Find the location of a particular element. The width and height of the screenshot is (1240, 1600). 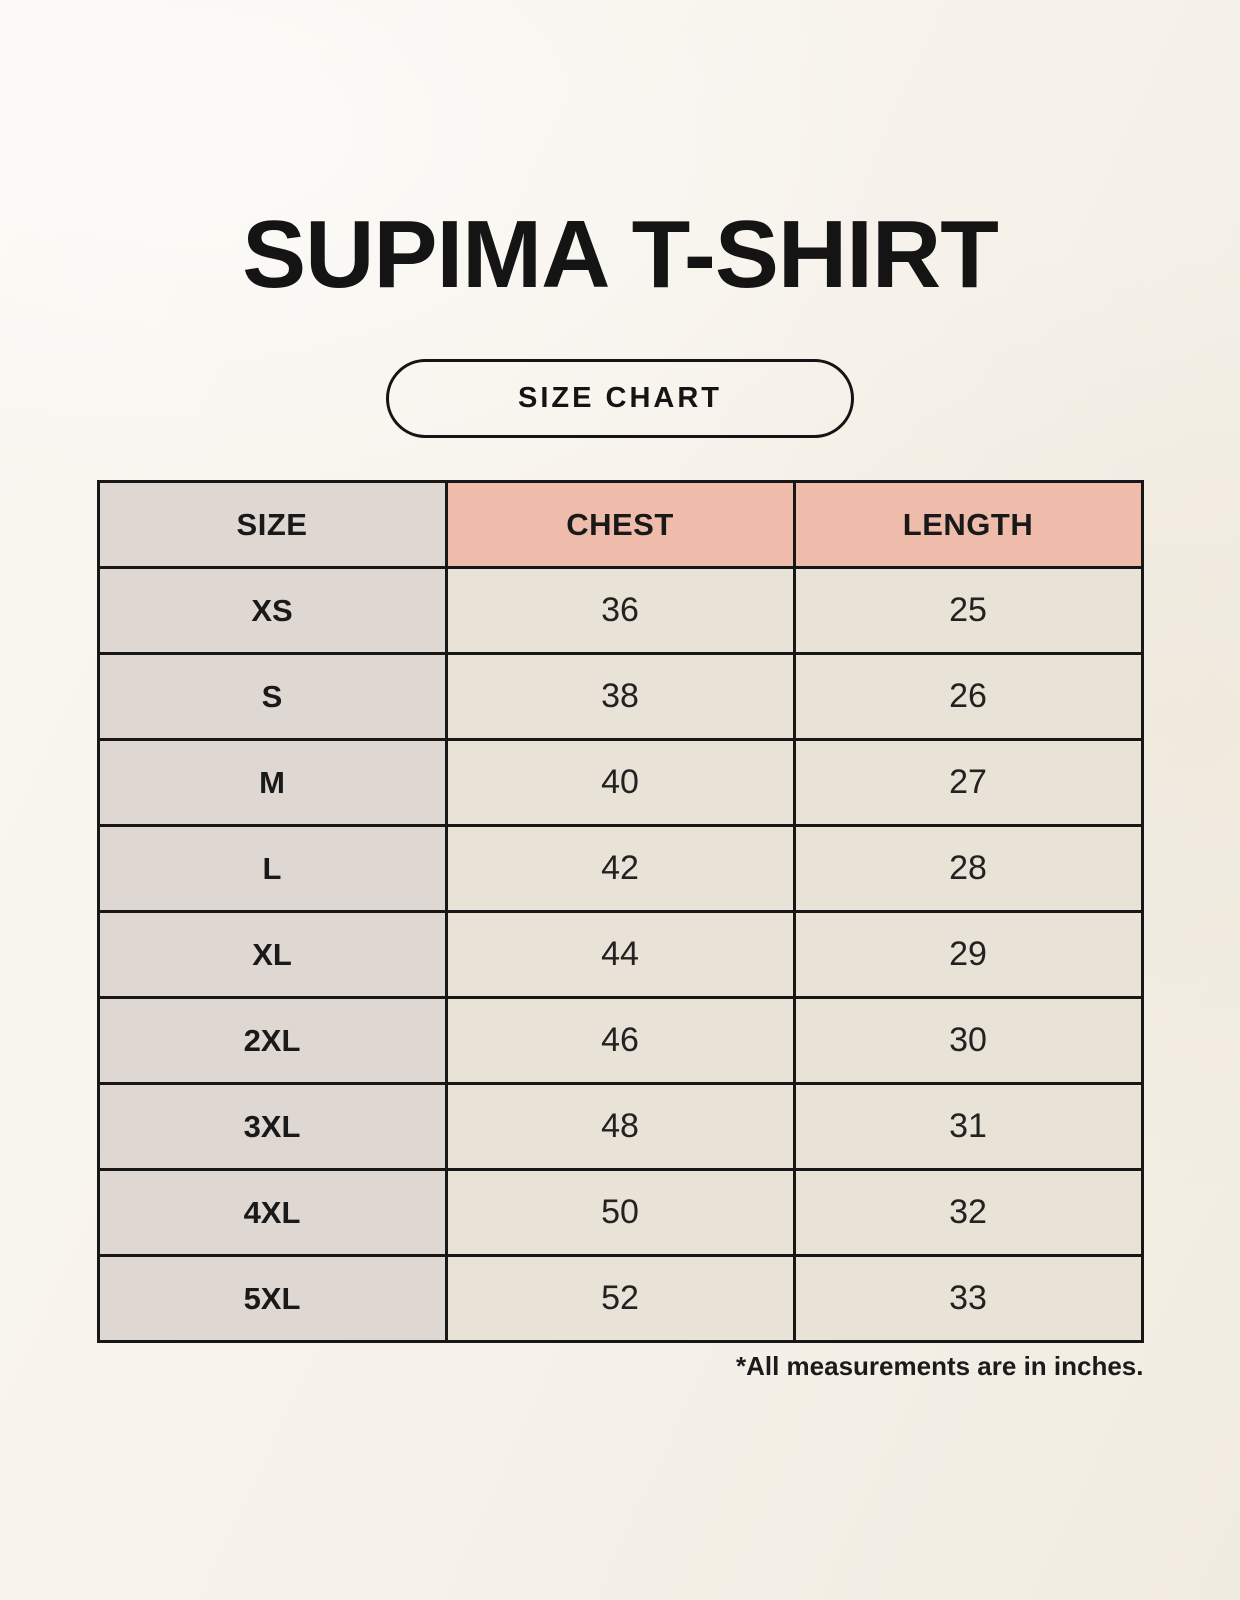

chest-cell: 42 is located at coordinates (620, 868).